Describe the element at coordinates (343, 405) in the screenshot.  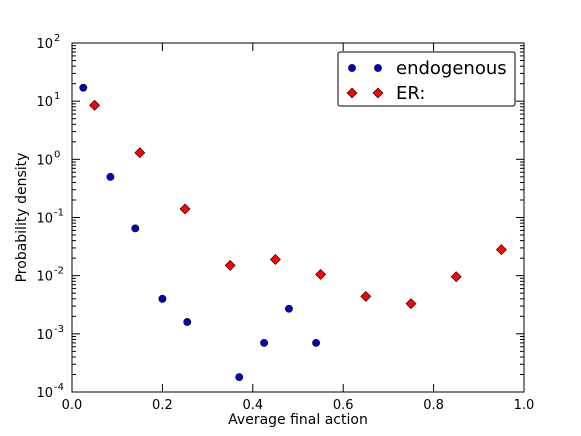
I see `x-tick-label: 0.6` at that location.